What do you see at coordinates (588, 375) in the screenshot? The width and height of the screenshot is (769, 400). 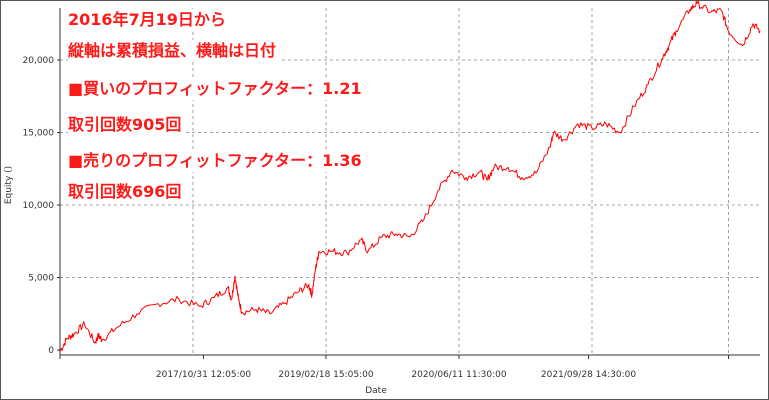 I see `x-tick-label: 2021/09/28 14:30:00` at bounding box center [588, 375].